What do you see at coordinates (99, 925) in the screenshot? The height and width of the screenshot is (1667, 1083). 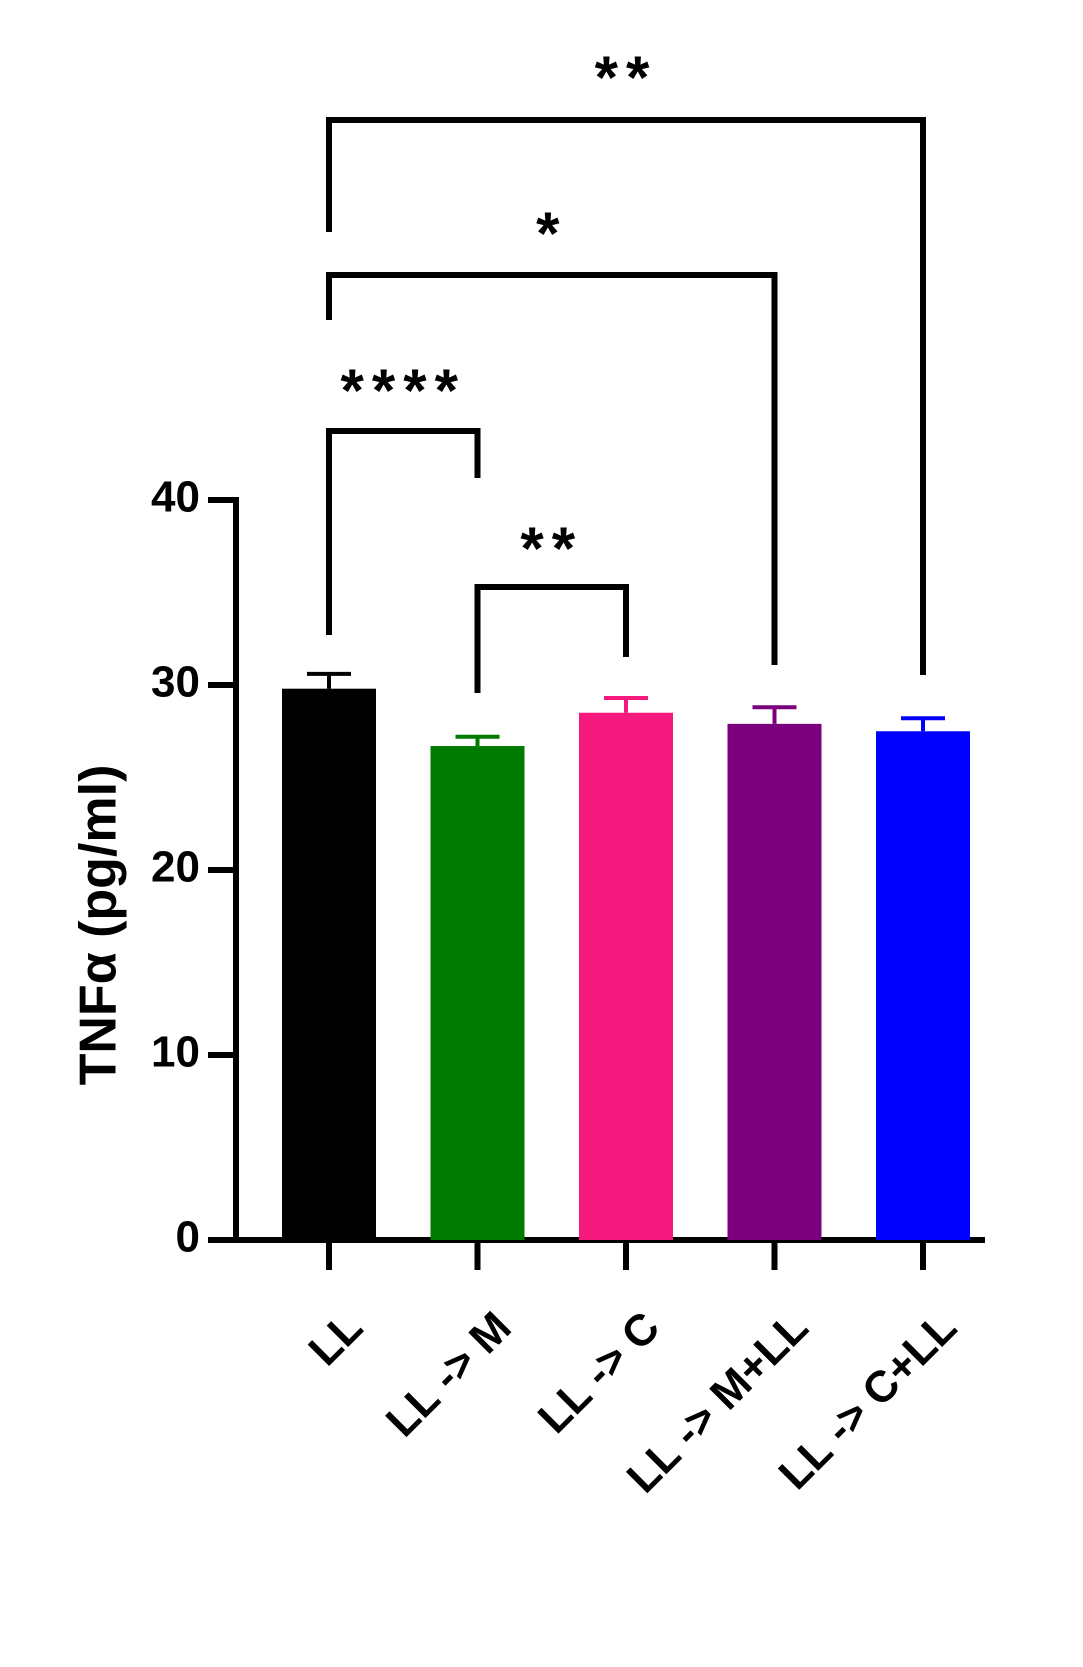 I see `y-axis-label: TNFα (pg/ml)` at bounding box center [99, 925].